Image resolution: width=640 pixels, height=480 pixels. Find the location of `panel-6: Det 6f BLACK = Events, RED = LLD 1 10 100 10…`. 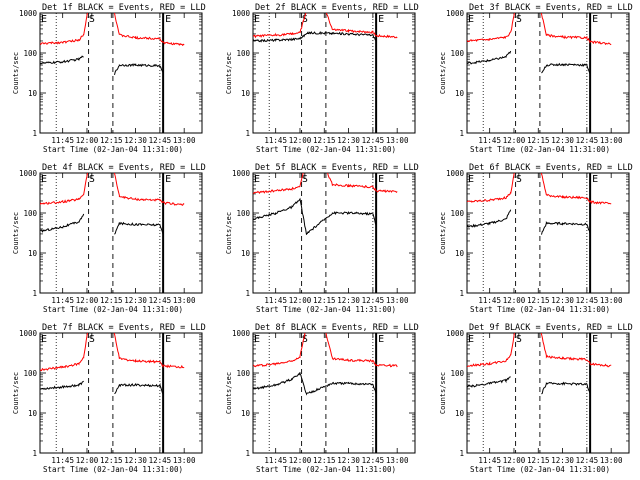

panel-6: Det 6f BLACK = Events, RED = LLD 1 10 100 10… is located at coordinates (536, 238).